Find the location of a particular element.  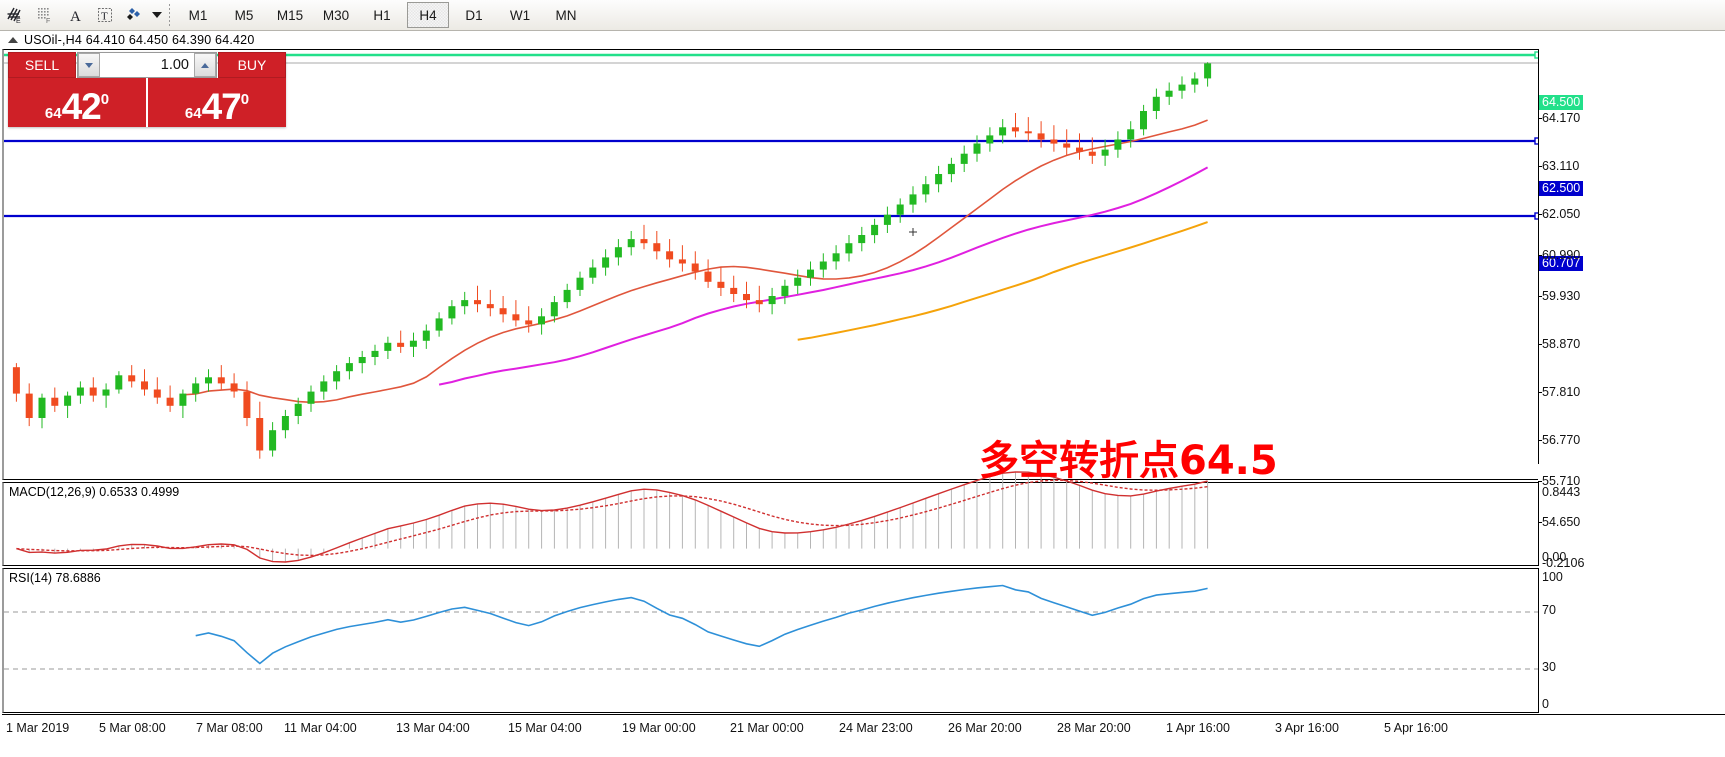

sell-button: SELL is located at coordinates (42, 65).